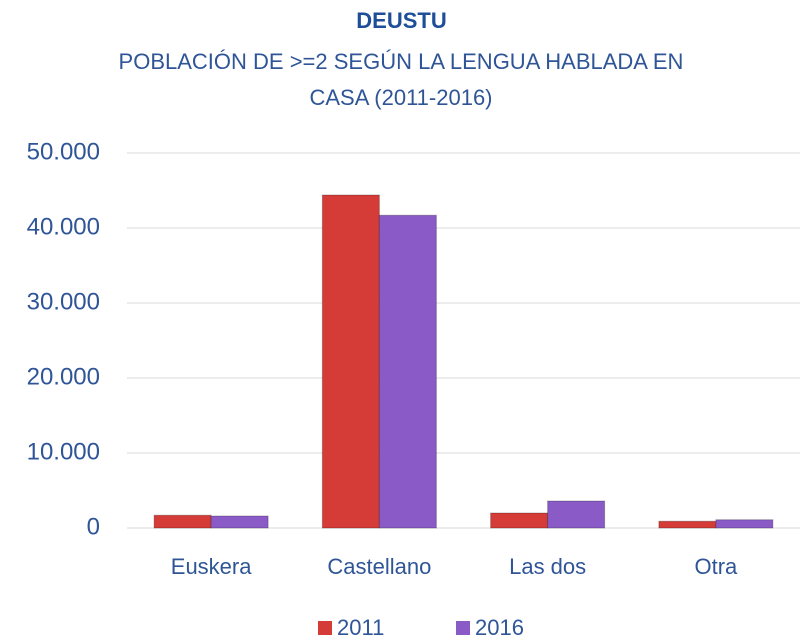 This screenshot has height=642, width=803. I want to click on y-tick-label: 40.000, so click(63, 226).